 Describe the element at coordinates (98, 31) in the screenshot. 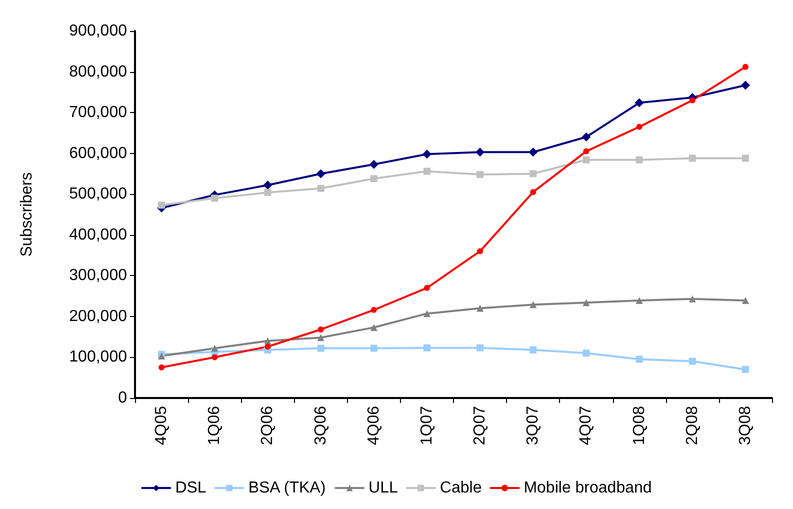

I see `y-tick-label: 900,000` at that location.